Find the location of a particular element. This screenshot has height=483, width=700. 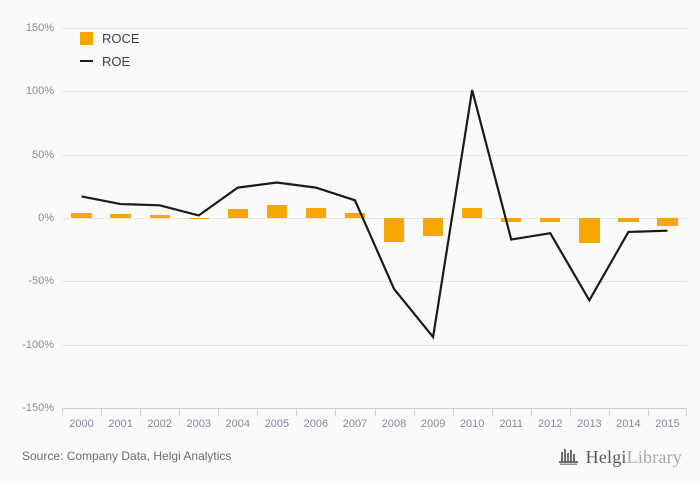

x-axis-tick-label: 2009 is located at coordinates (433, 424).